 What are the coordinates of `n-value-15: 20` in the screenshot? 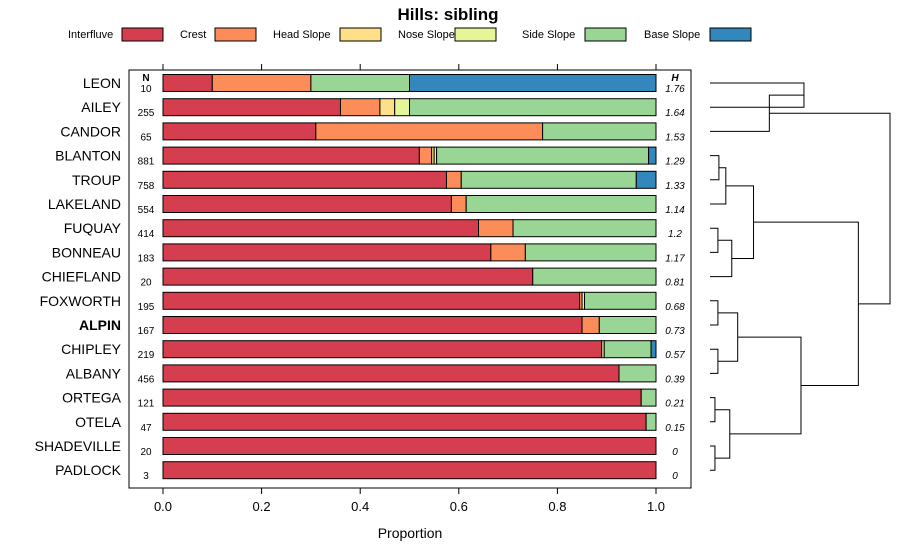 It's located at (146, 452).